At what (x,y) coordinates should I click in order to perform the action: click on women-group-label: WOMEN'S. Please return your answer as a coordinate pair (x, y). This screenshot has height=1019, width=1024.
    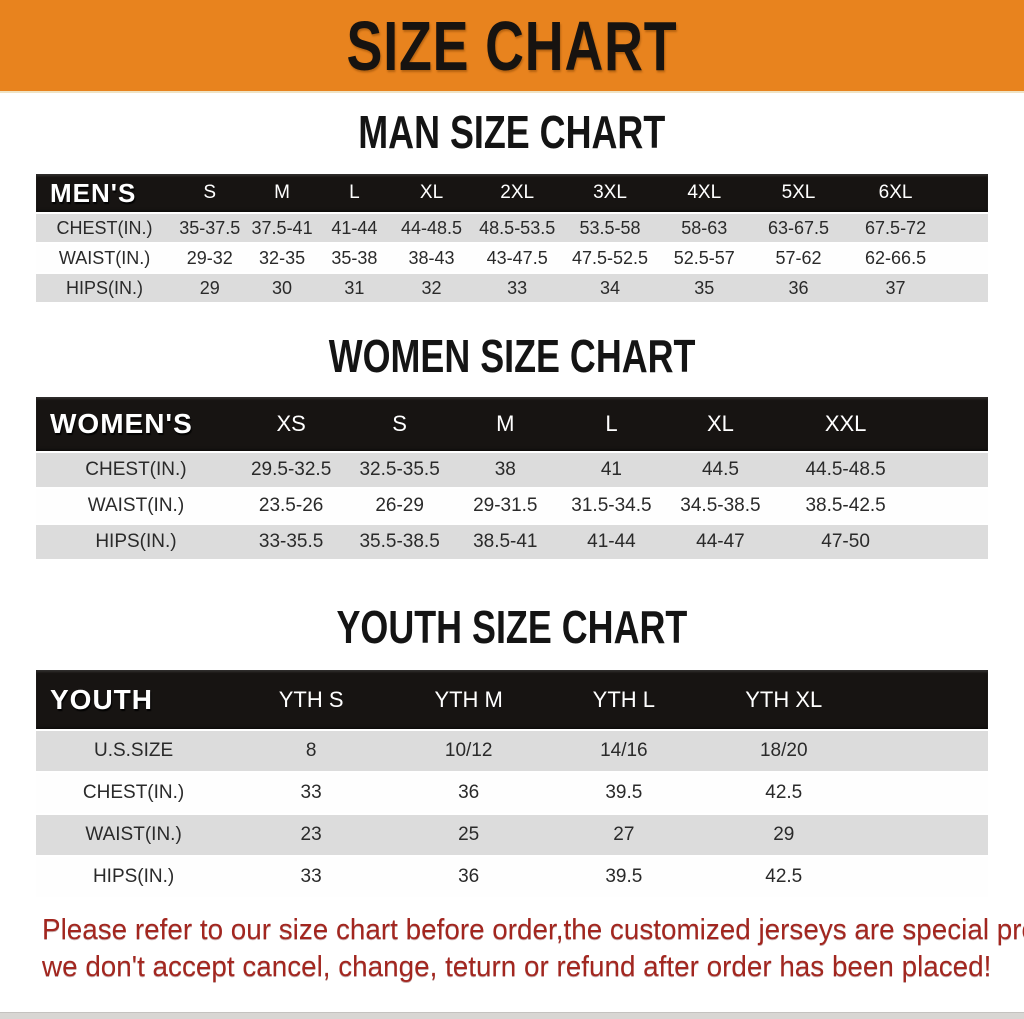
    Looking at the image, I should click on (121, 423).